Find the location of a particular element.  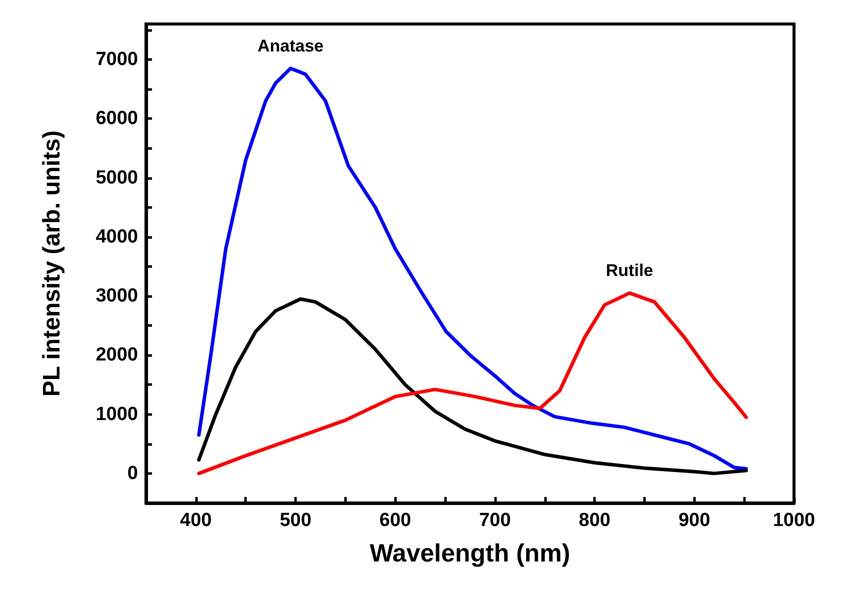

x-tick-label: 800 is located at coordinates (594, 520).